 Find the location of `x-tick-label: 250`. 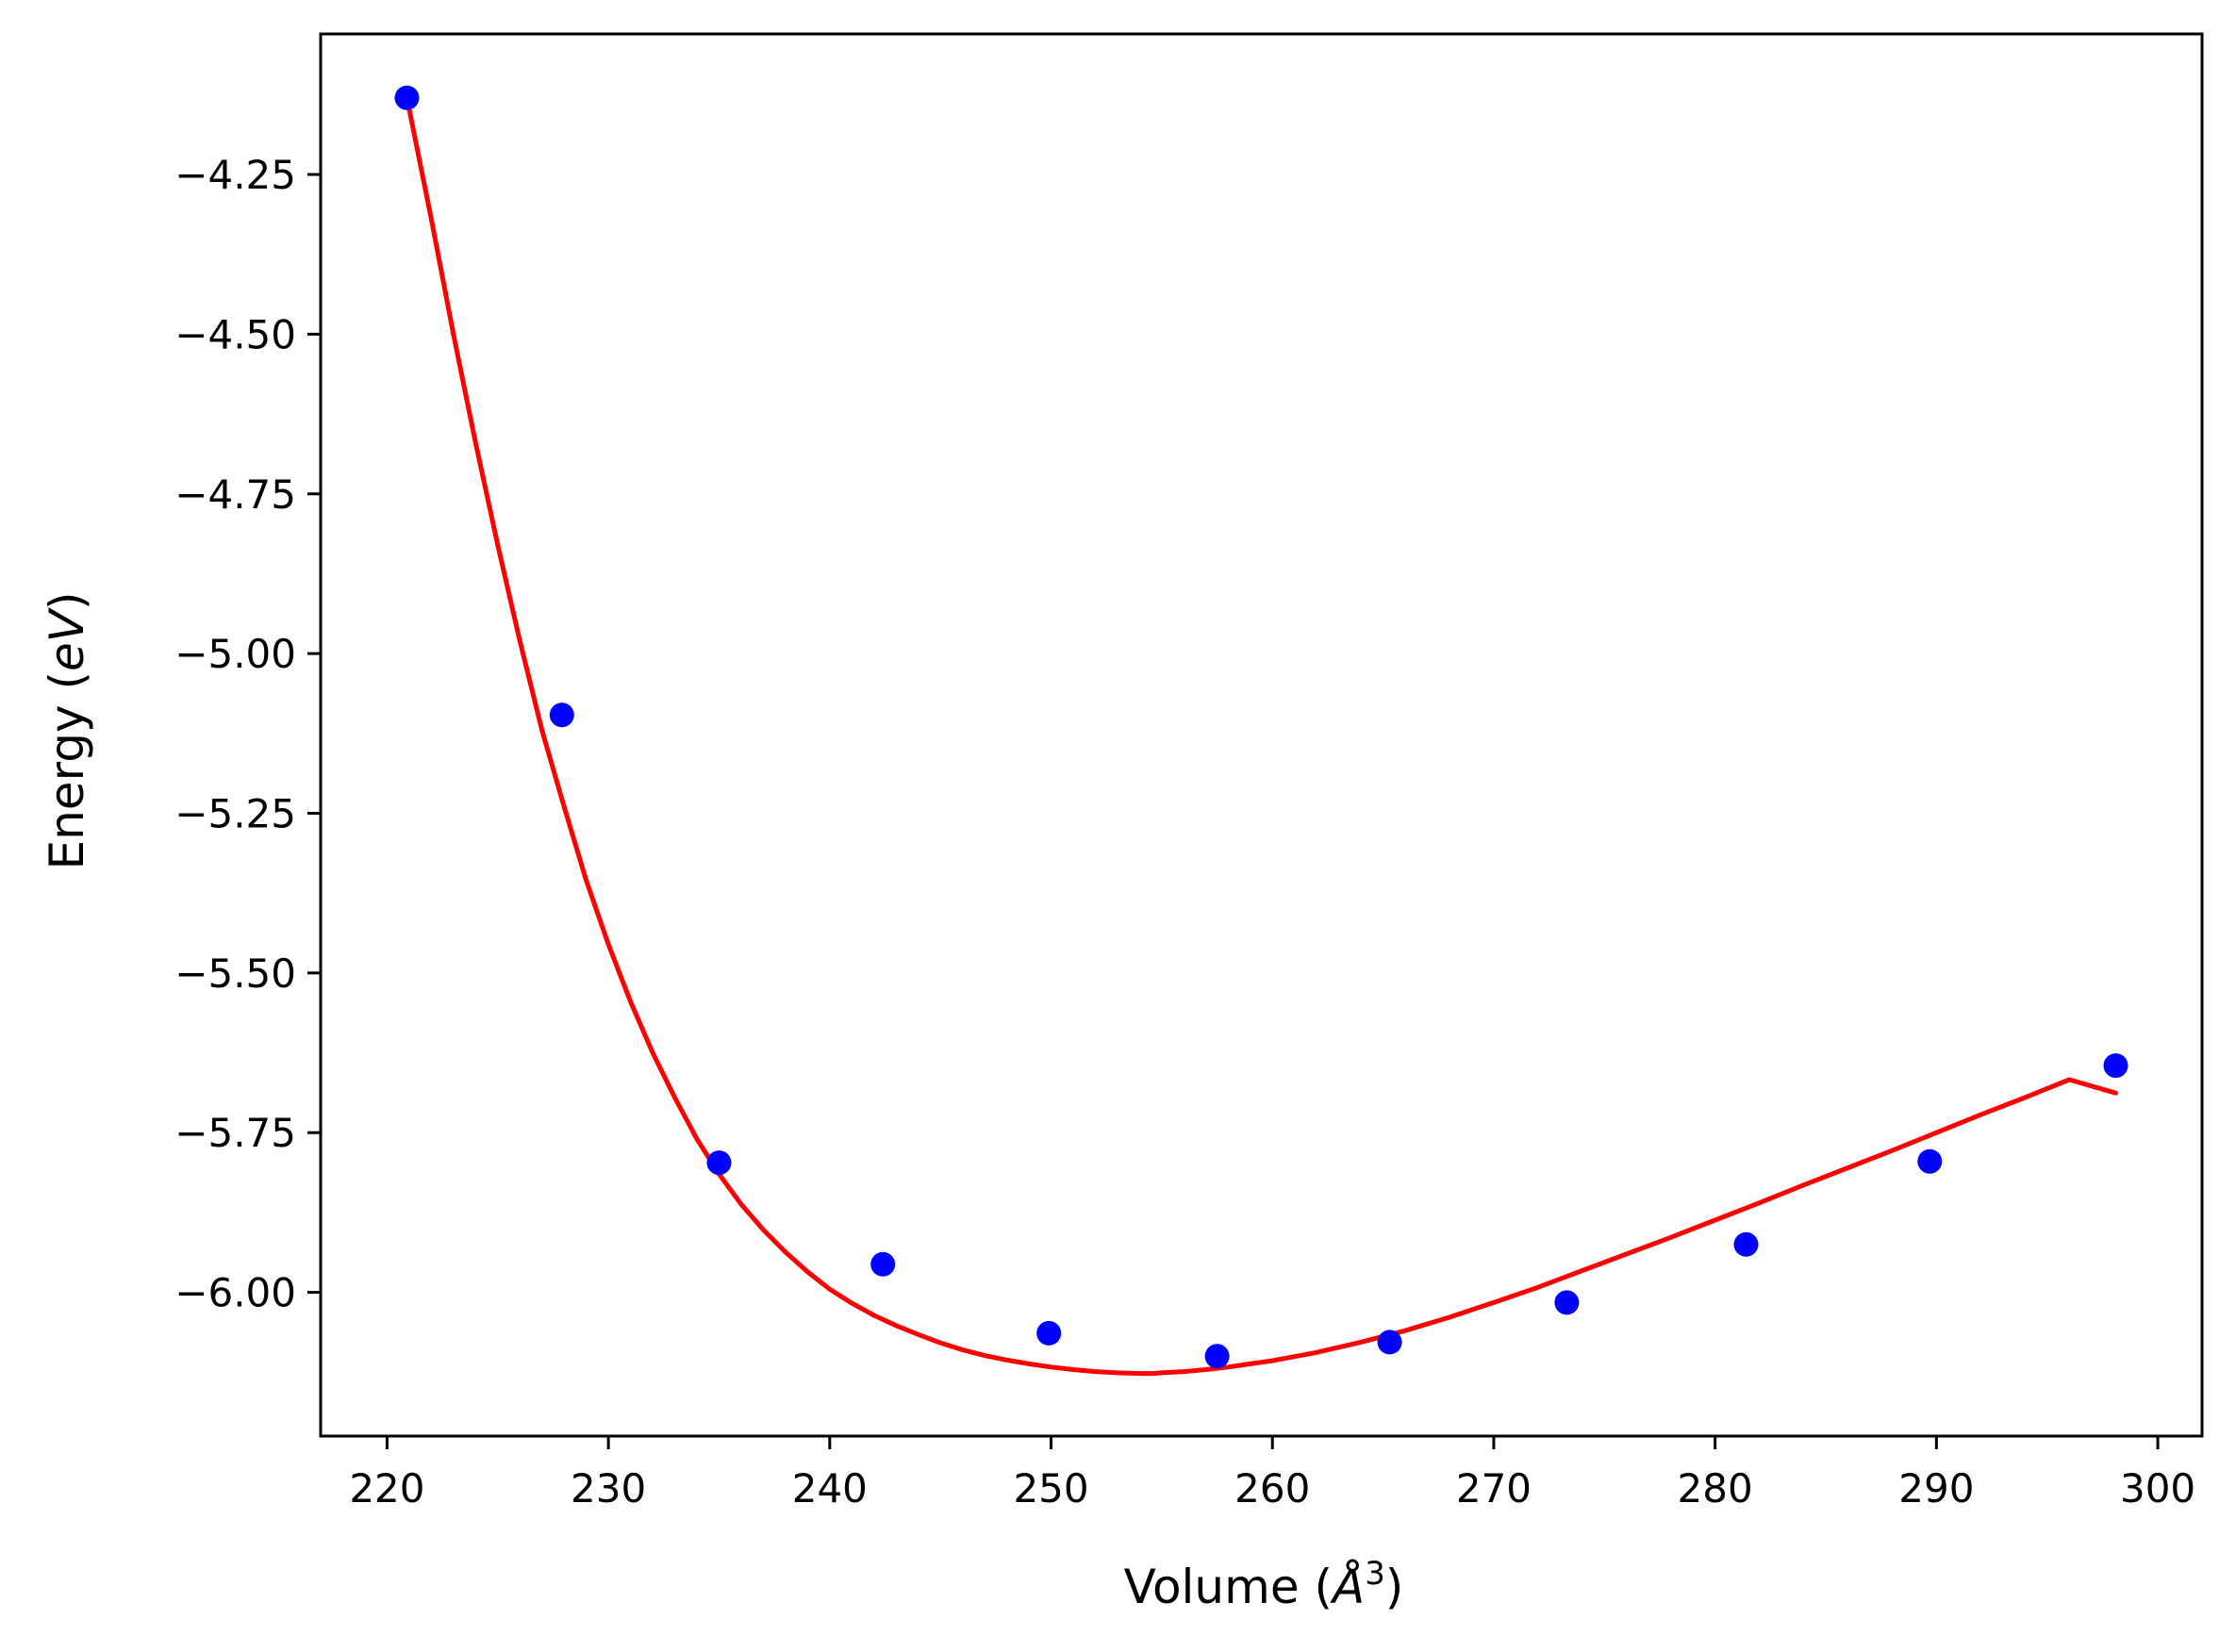

x-tick-label: 250 is located at coordinates (1051, 1488).